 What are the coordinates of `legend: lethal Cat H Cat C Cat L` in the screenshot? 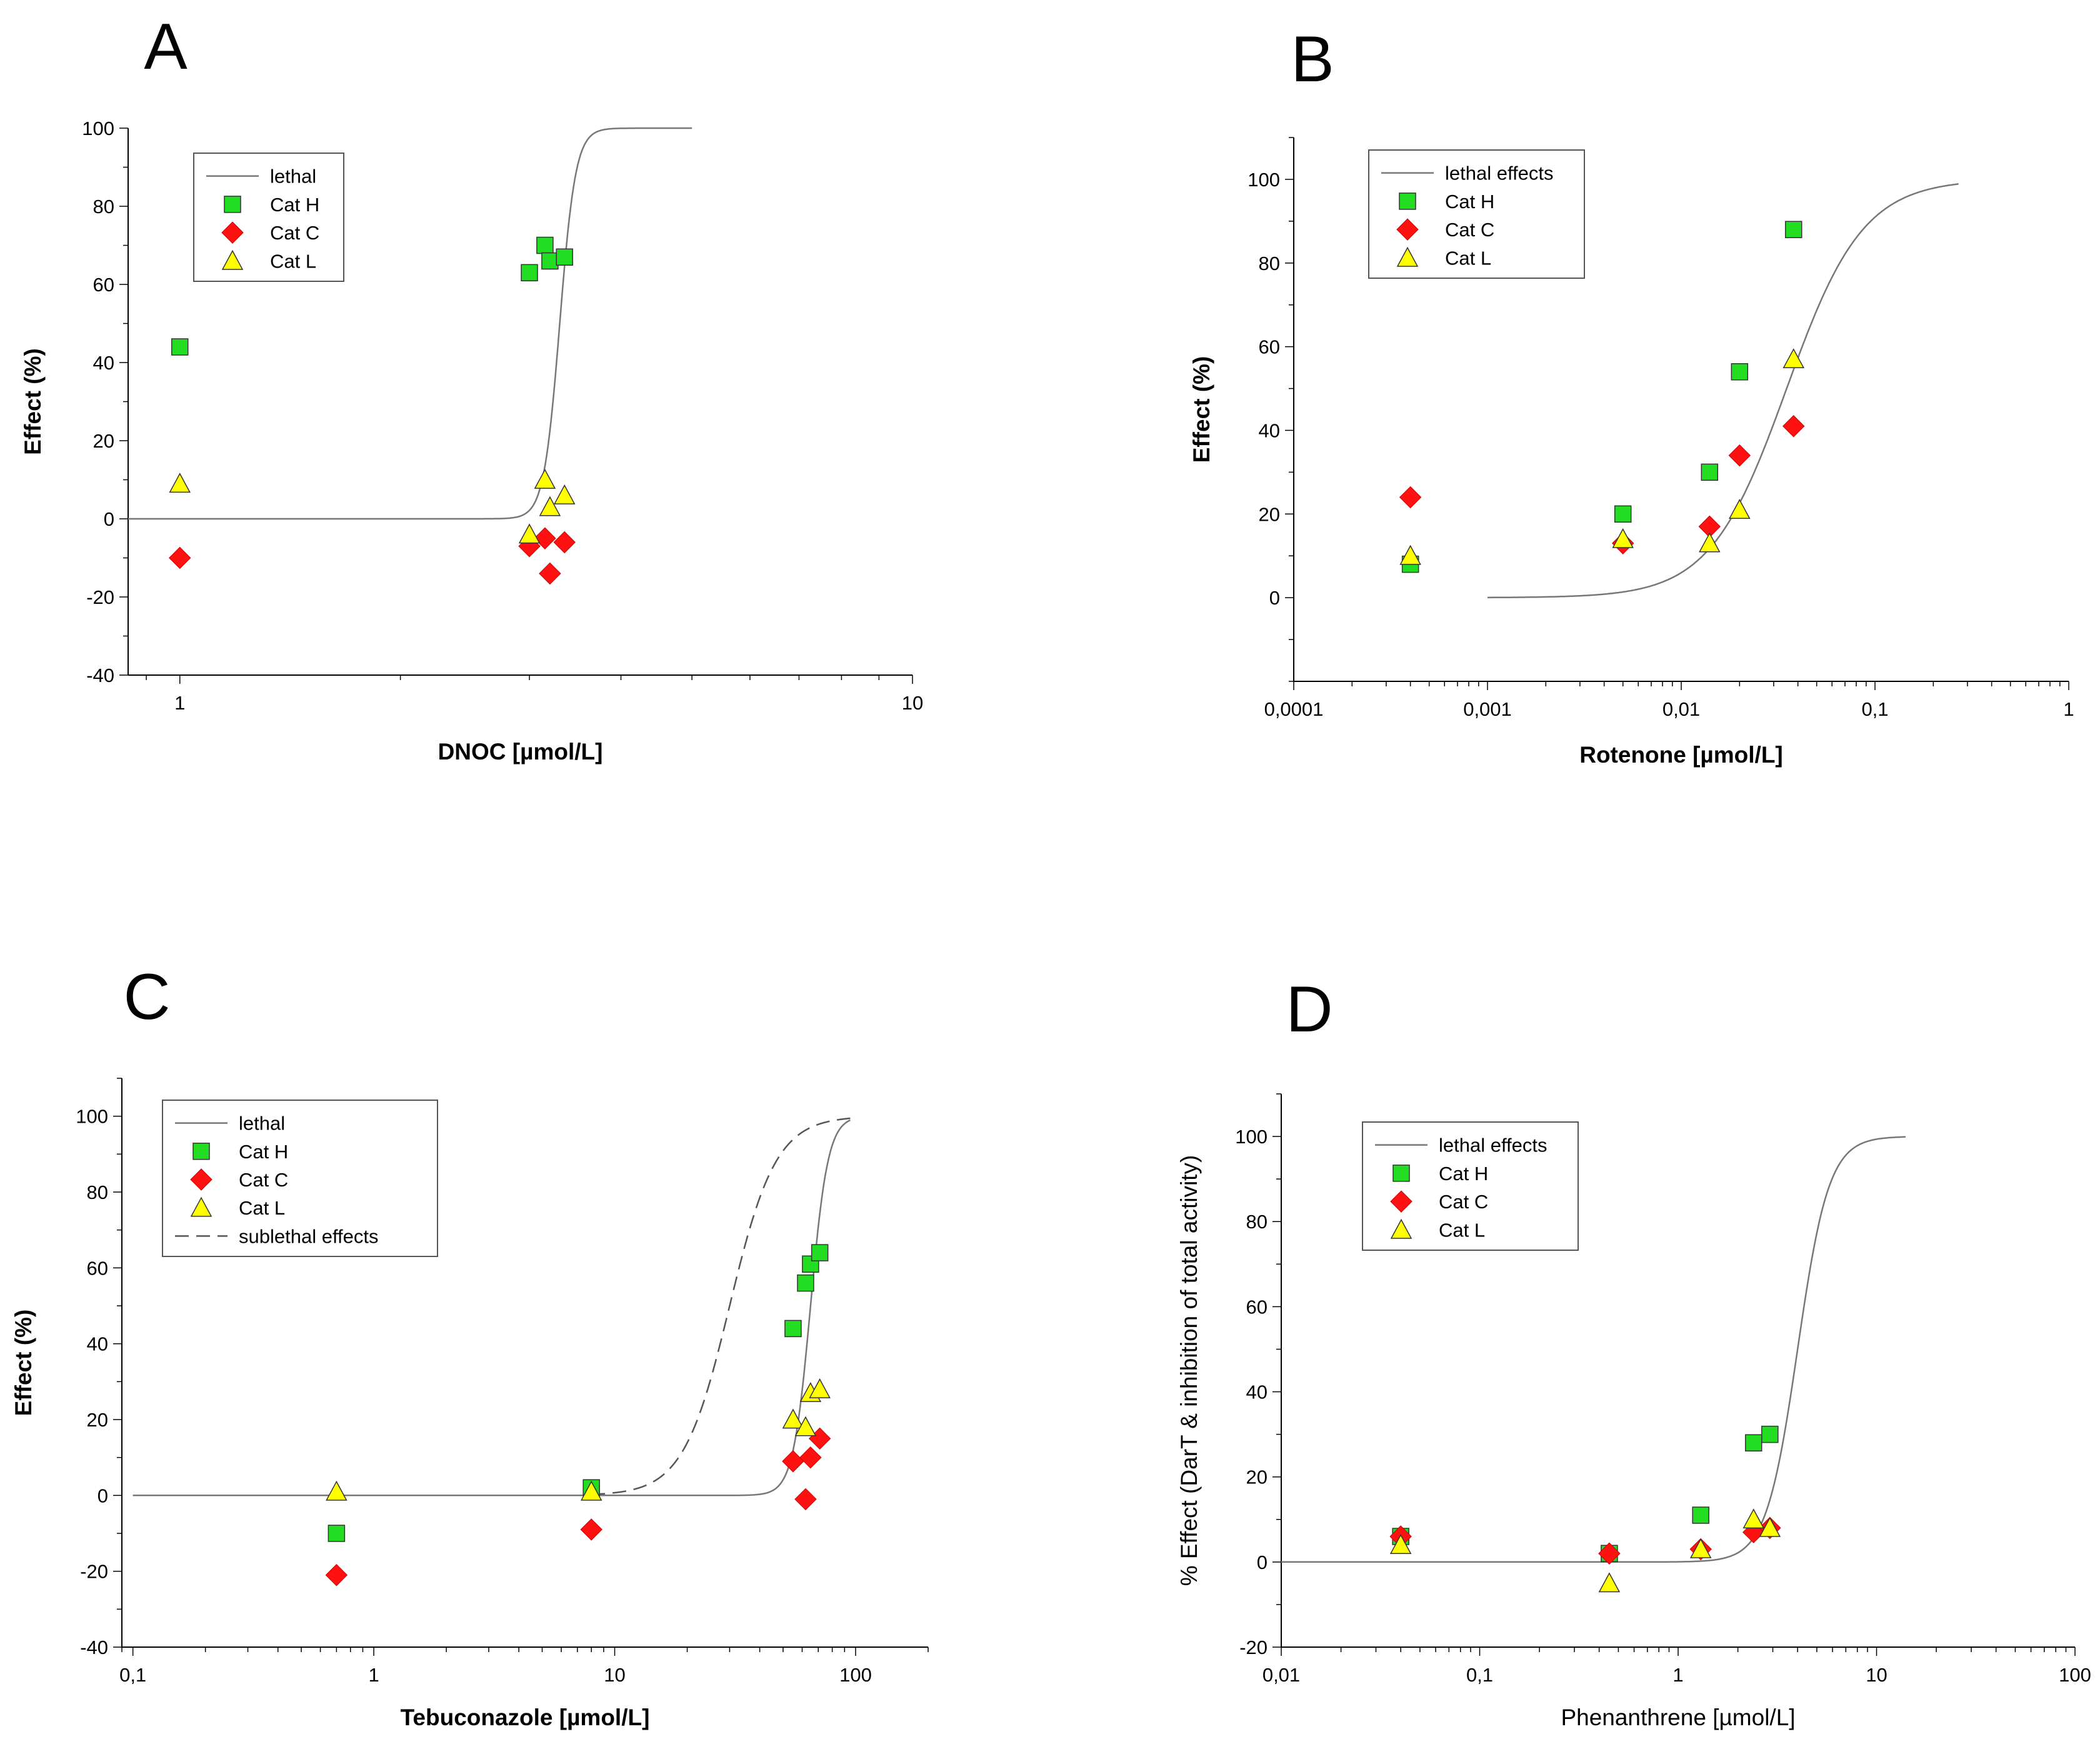 It's located at (268, 218).